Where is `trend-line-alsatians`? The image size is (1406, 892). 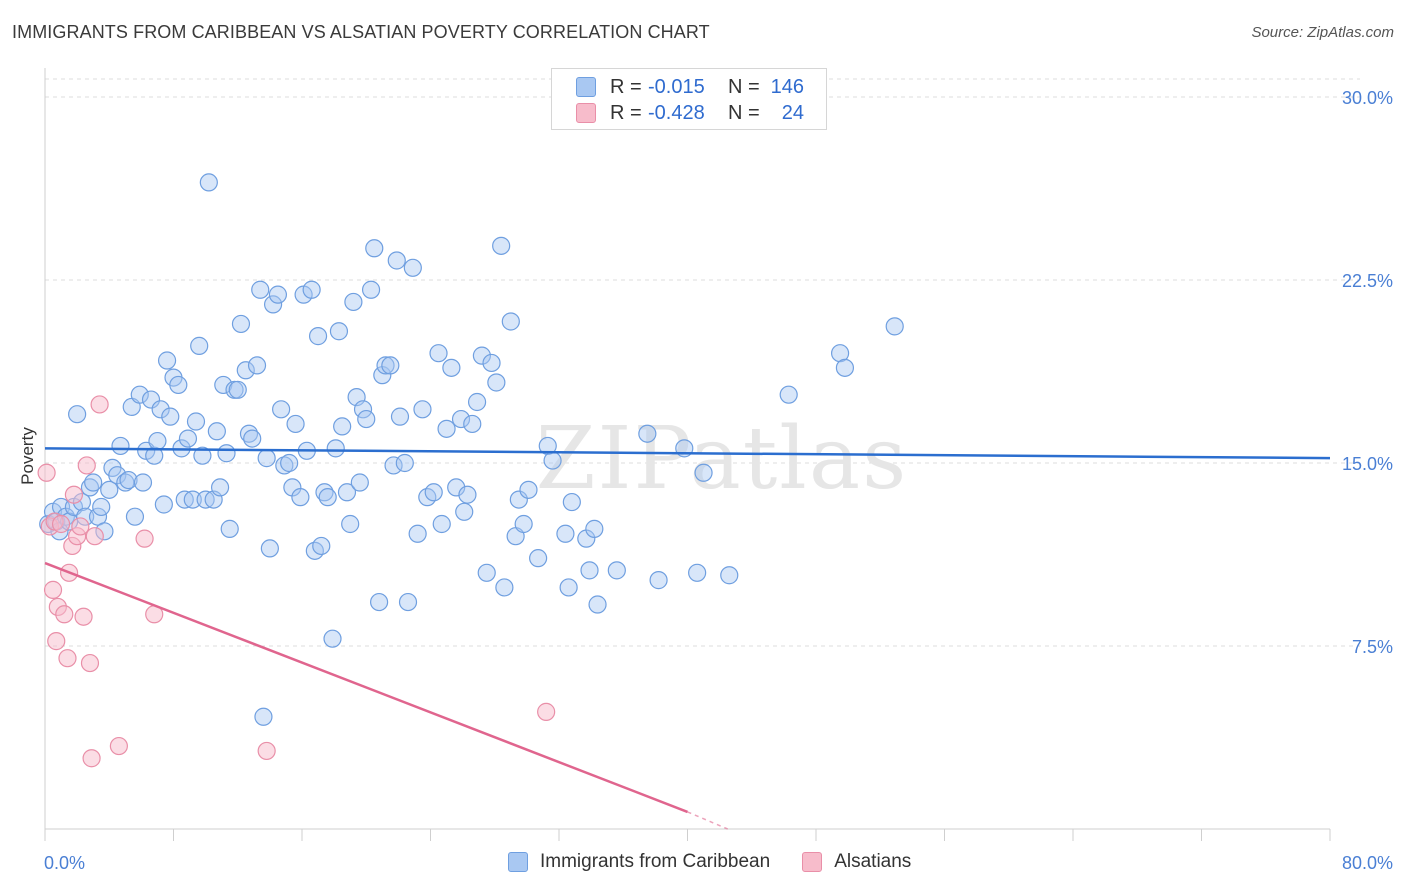
trend-line-alsatians is located at coordinates (366, 687).